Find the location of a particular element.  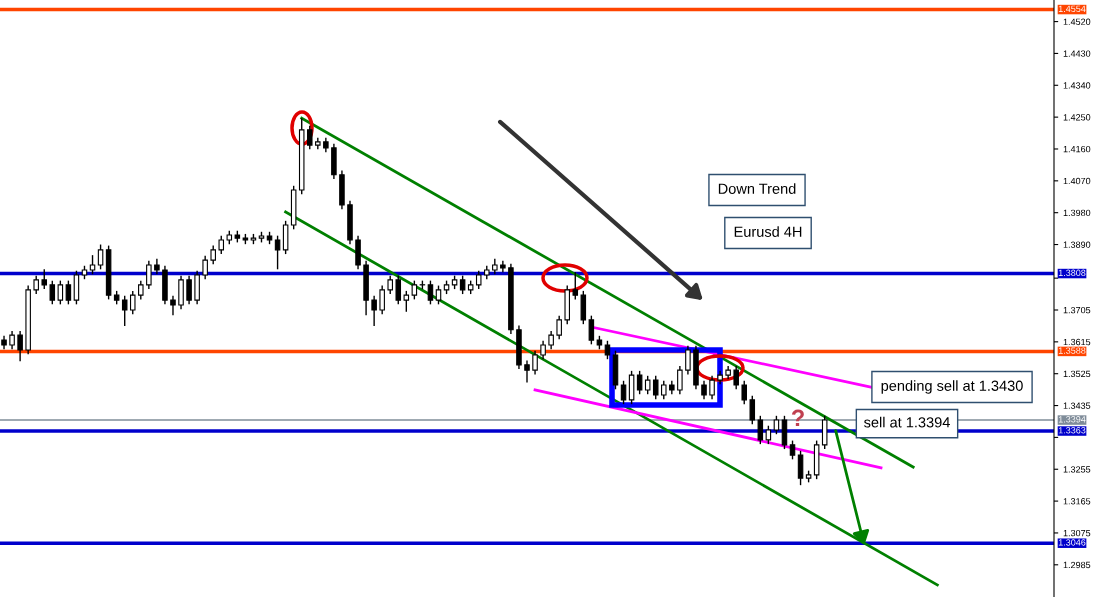

y-tick-label: 1.2985 is located at coordinates (1077, 565).